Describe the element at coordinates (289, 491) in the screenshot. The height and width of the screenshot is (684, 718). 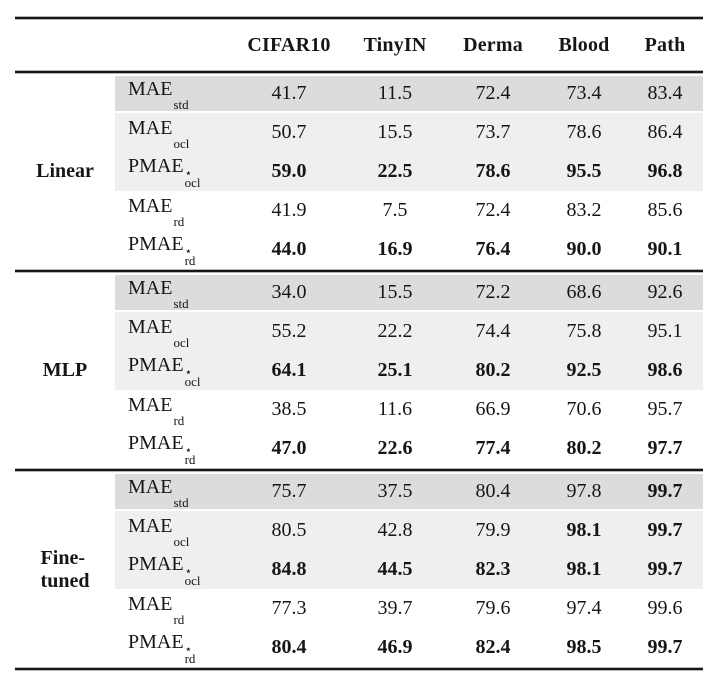
I see `value-cell: 75.7` at that location.